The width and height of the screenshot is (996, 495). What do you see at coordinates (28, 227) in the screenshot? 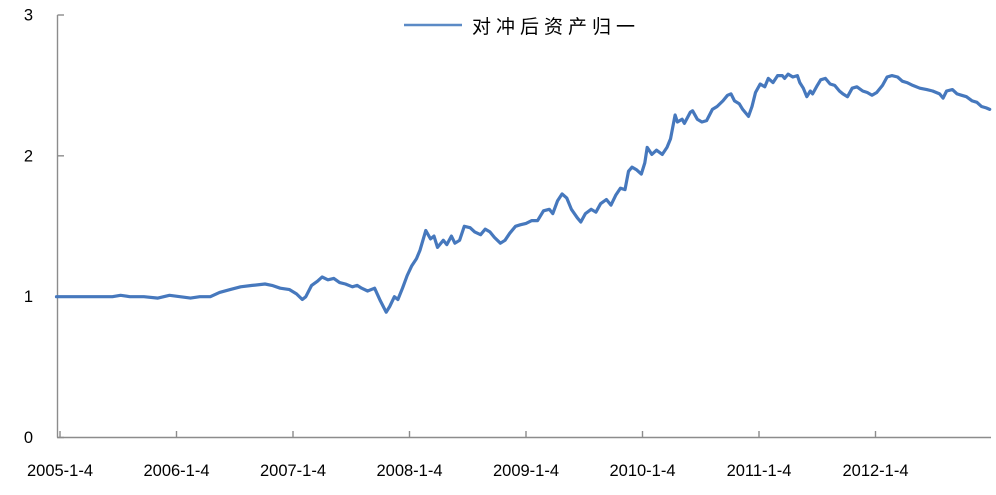
I see `y-axis-labels: 0 1 2 3` at bounding box center [28, 227].